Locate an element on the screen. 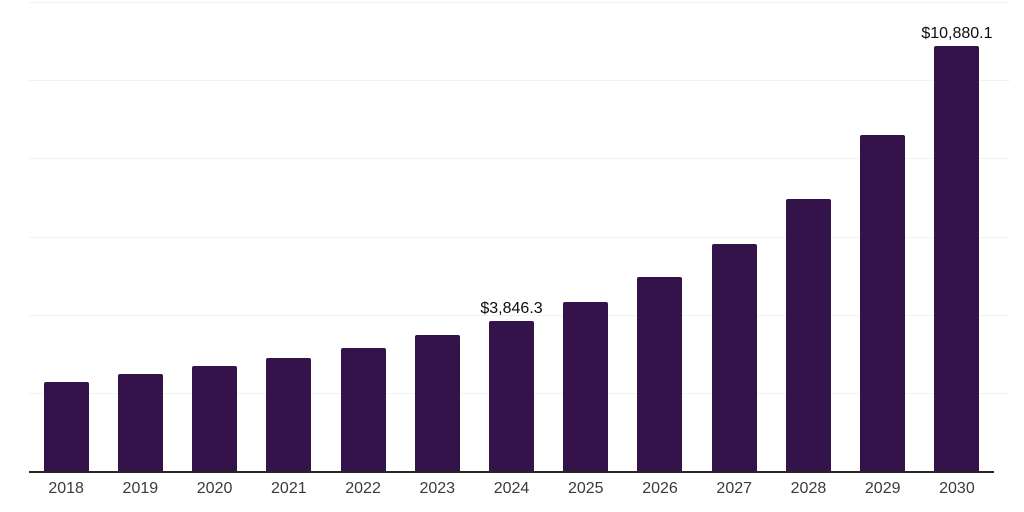 This screenshot has height=512, width=1024. bar-column-2026 is located at coordinates (660, 236).